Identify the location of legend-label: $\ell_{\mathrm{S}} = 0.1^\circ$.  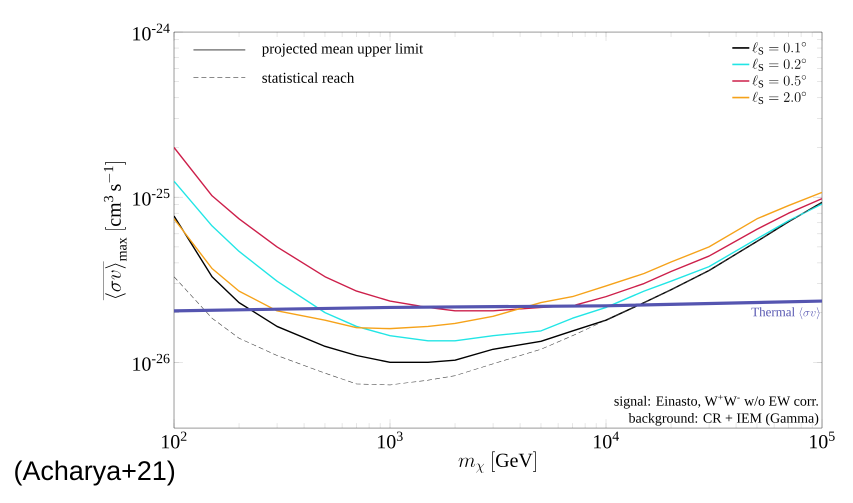
(779, 48).